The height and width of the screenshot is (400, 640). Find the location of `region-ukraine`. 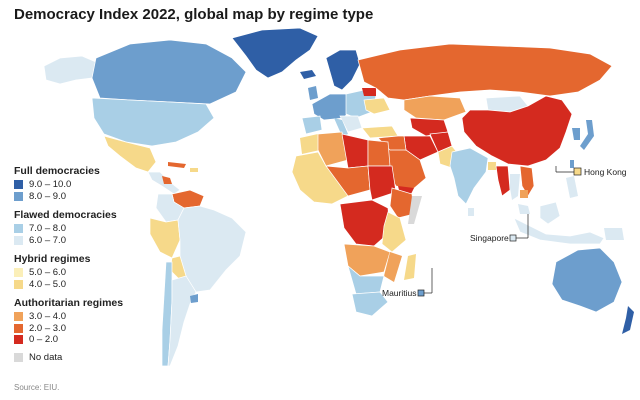

region-ukraine is located at coordinates (377, 106).